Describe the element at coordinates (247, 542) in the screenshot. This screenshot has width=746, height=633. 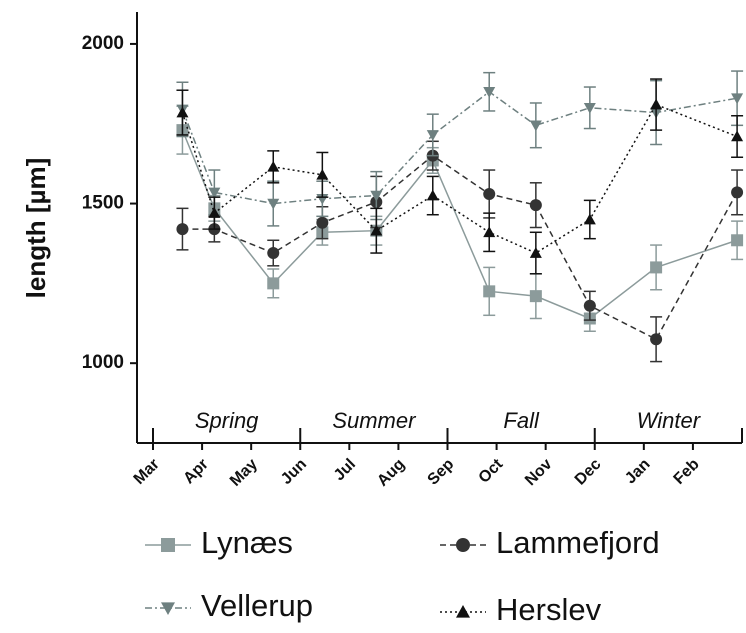
I see `legend-label: Lynæs` at that location.